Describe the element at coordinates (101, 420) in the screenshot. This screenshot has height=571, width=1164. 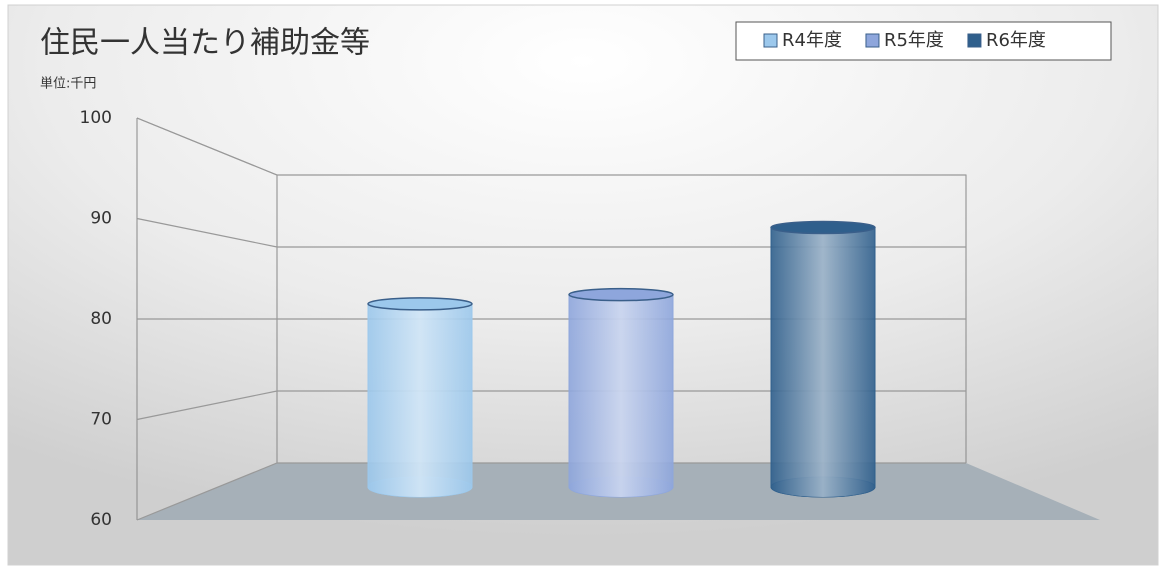
I see `y-tick-label: 70` at that location.